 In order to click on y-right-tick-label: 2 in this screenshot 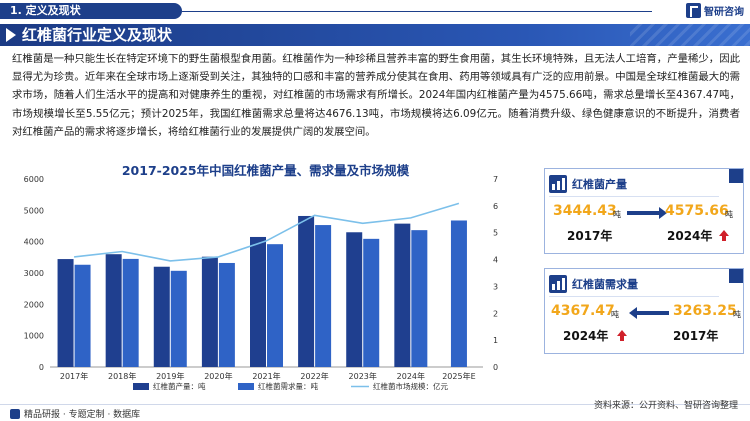, I will do `click(495, 313)`.